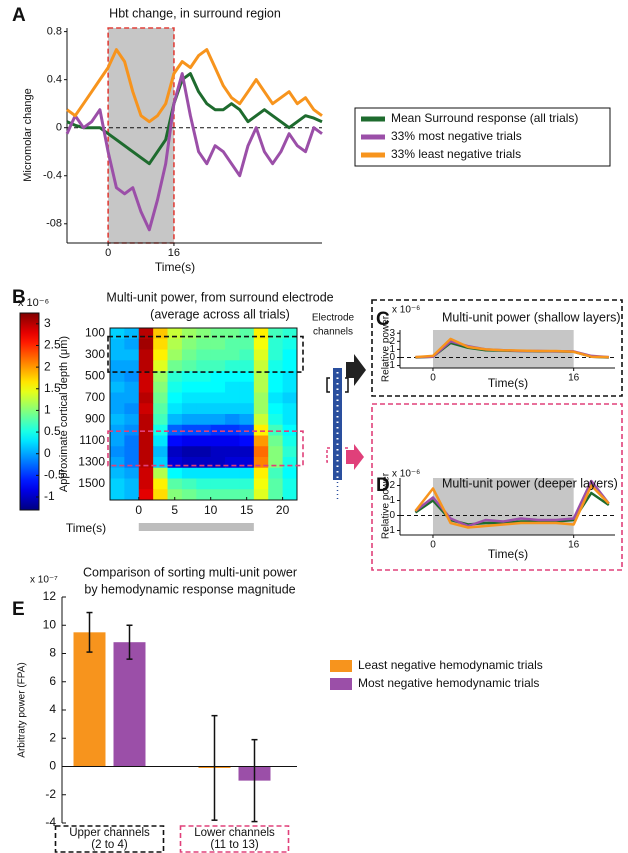 The height and width of the screenshot is (853, 628). Describe the element at coordinates (52, 345) in the screenshot. I see `colorbar-tick-label: 2.5` at that location.